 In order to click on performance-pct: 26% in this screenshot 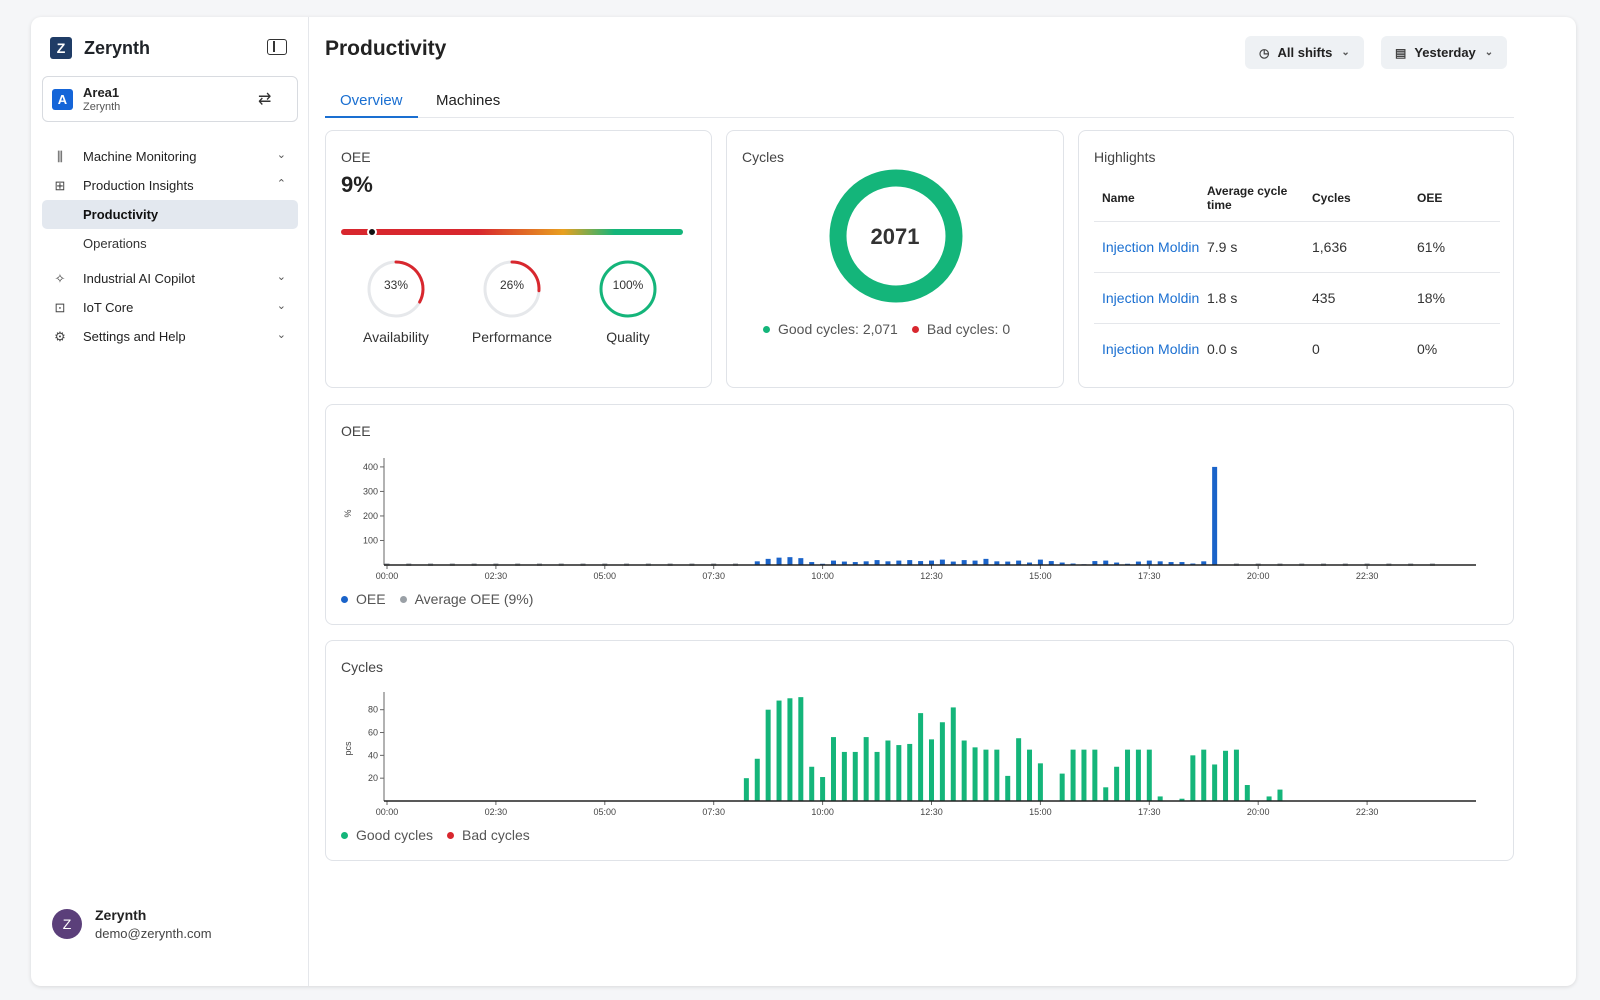, I will do `click(512, 285)`.